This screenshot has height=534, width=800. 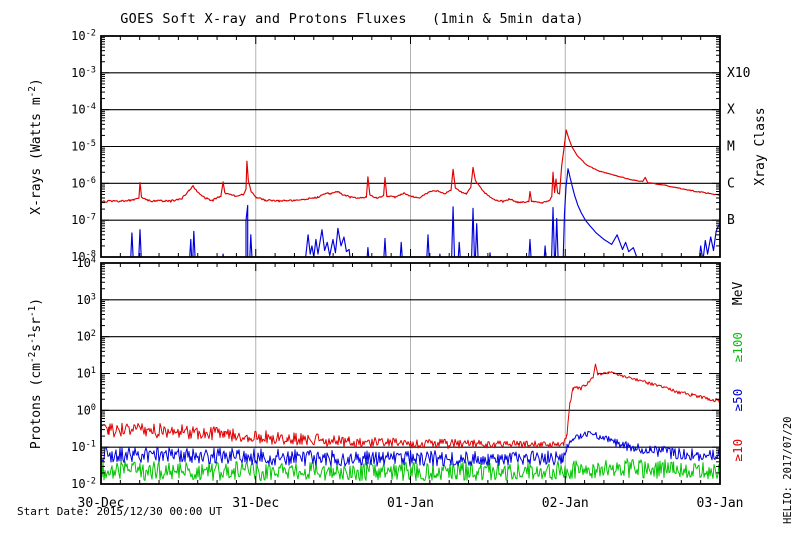 What do you see at coordinates (738, 73) in the screenshot?
I see `xray-class-label: X10` at bounding box center [738, 73].